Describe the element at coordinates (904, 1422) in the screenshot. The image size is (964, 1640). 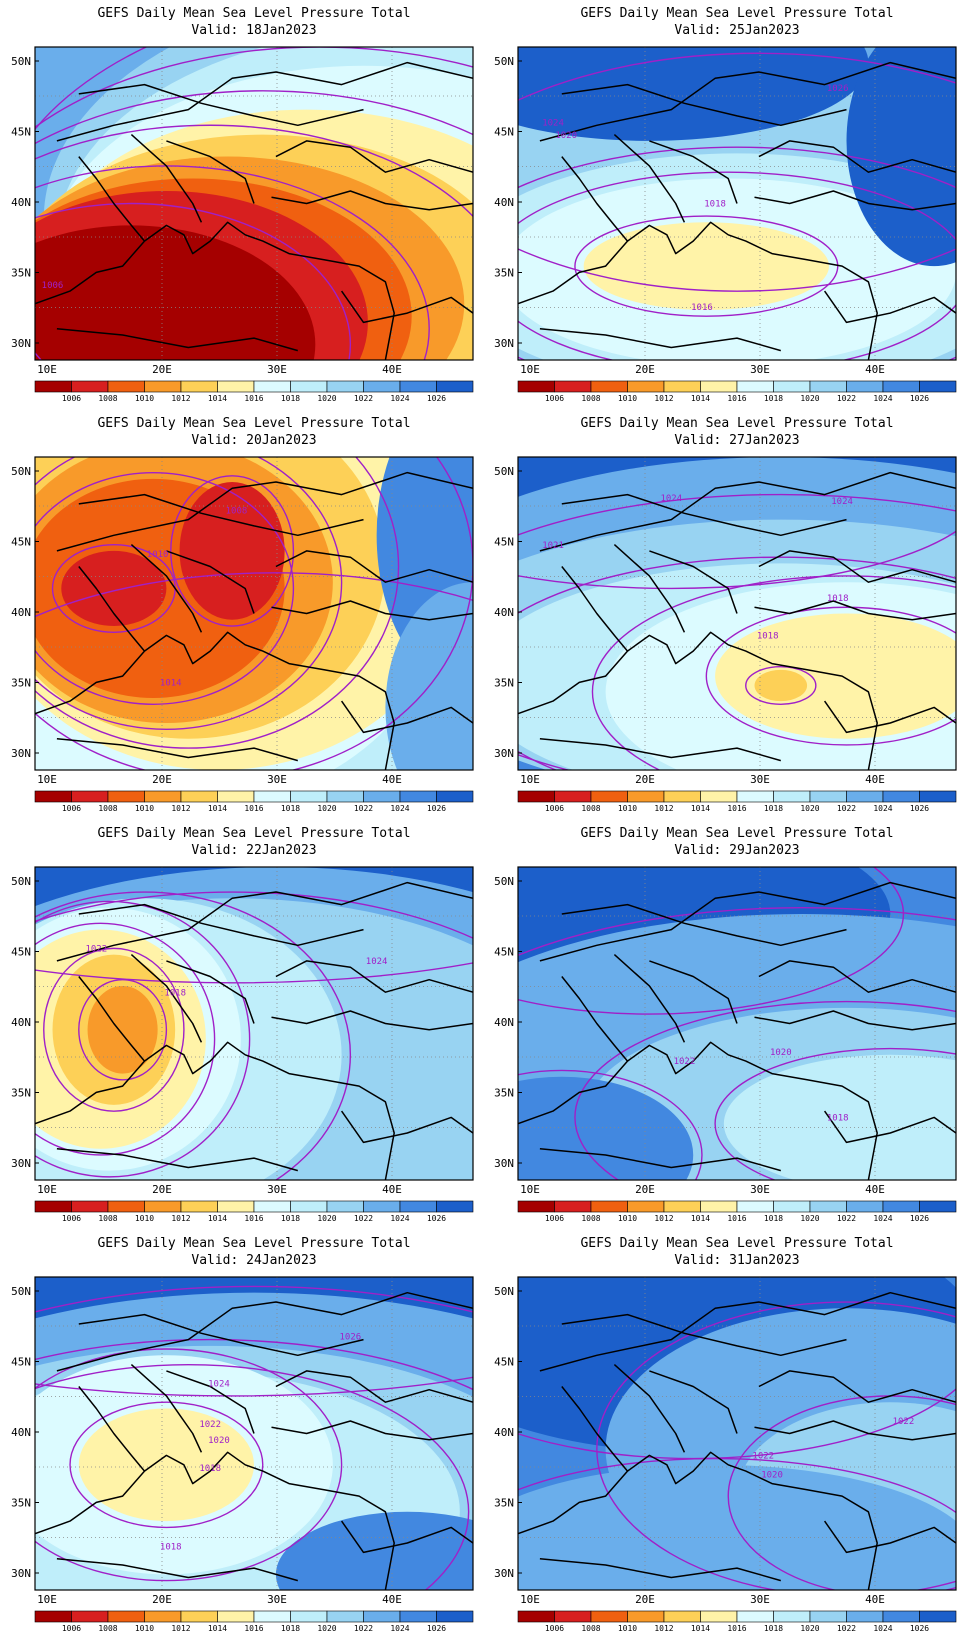
I see `isobar-label: 1022` at that location.